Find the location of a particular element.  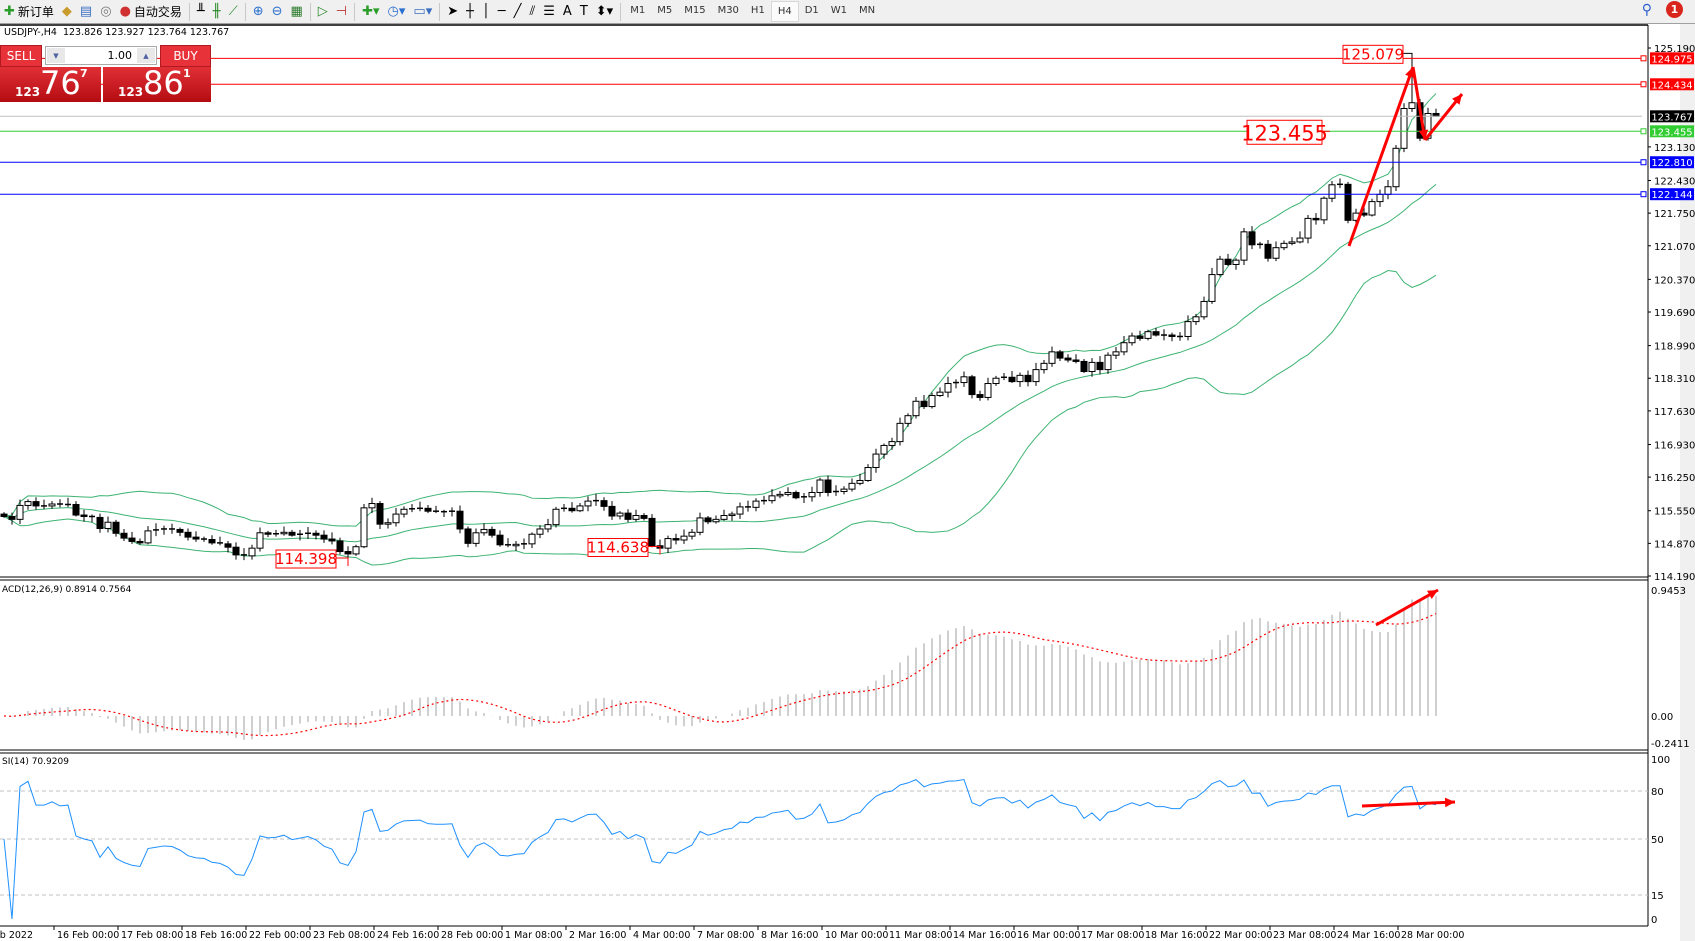

text-button: A is located at coordinates (567, 11).